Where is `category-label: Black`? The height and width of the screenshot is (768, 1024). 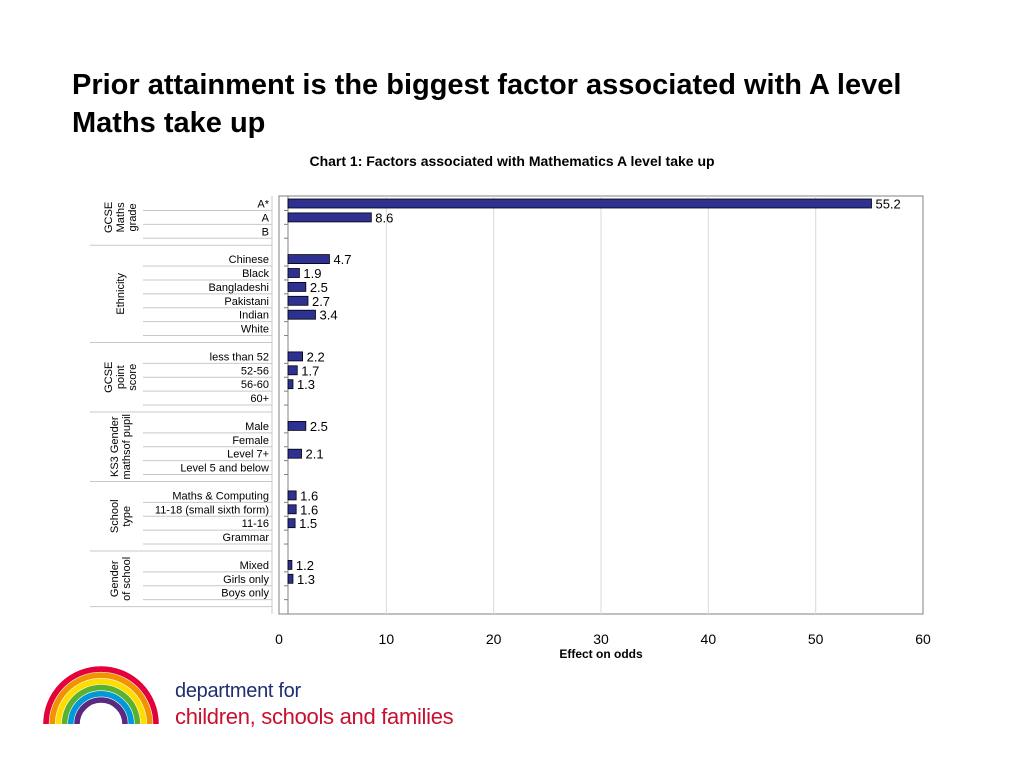 category-label: Black is located at coordinates (255, 274).